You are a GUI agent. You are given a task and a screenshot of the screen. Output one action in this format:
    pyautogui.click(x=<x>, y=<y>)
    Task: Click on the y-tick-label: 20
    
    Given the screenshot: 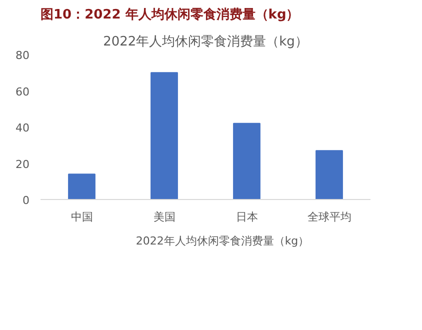 What is the action you would take?
    pyautogui.click(x=23, y=164)
    